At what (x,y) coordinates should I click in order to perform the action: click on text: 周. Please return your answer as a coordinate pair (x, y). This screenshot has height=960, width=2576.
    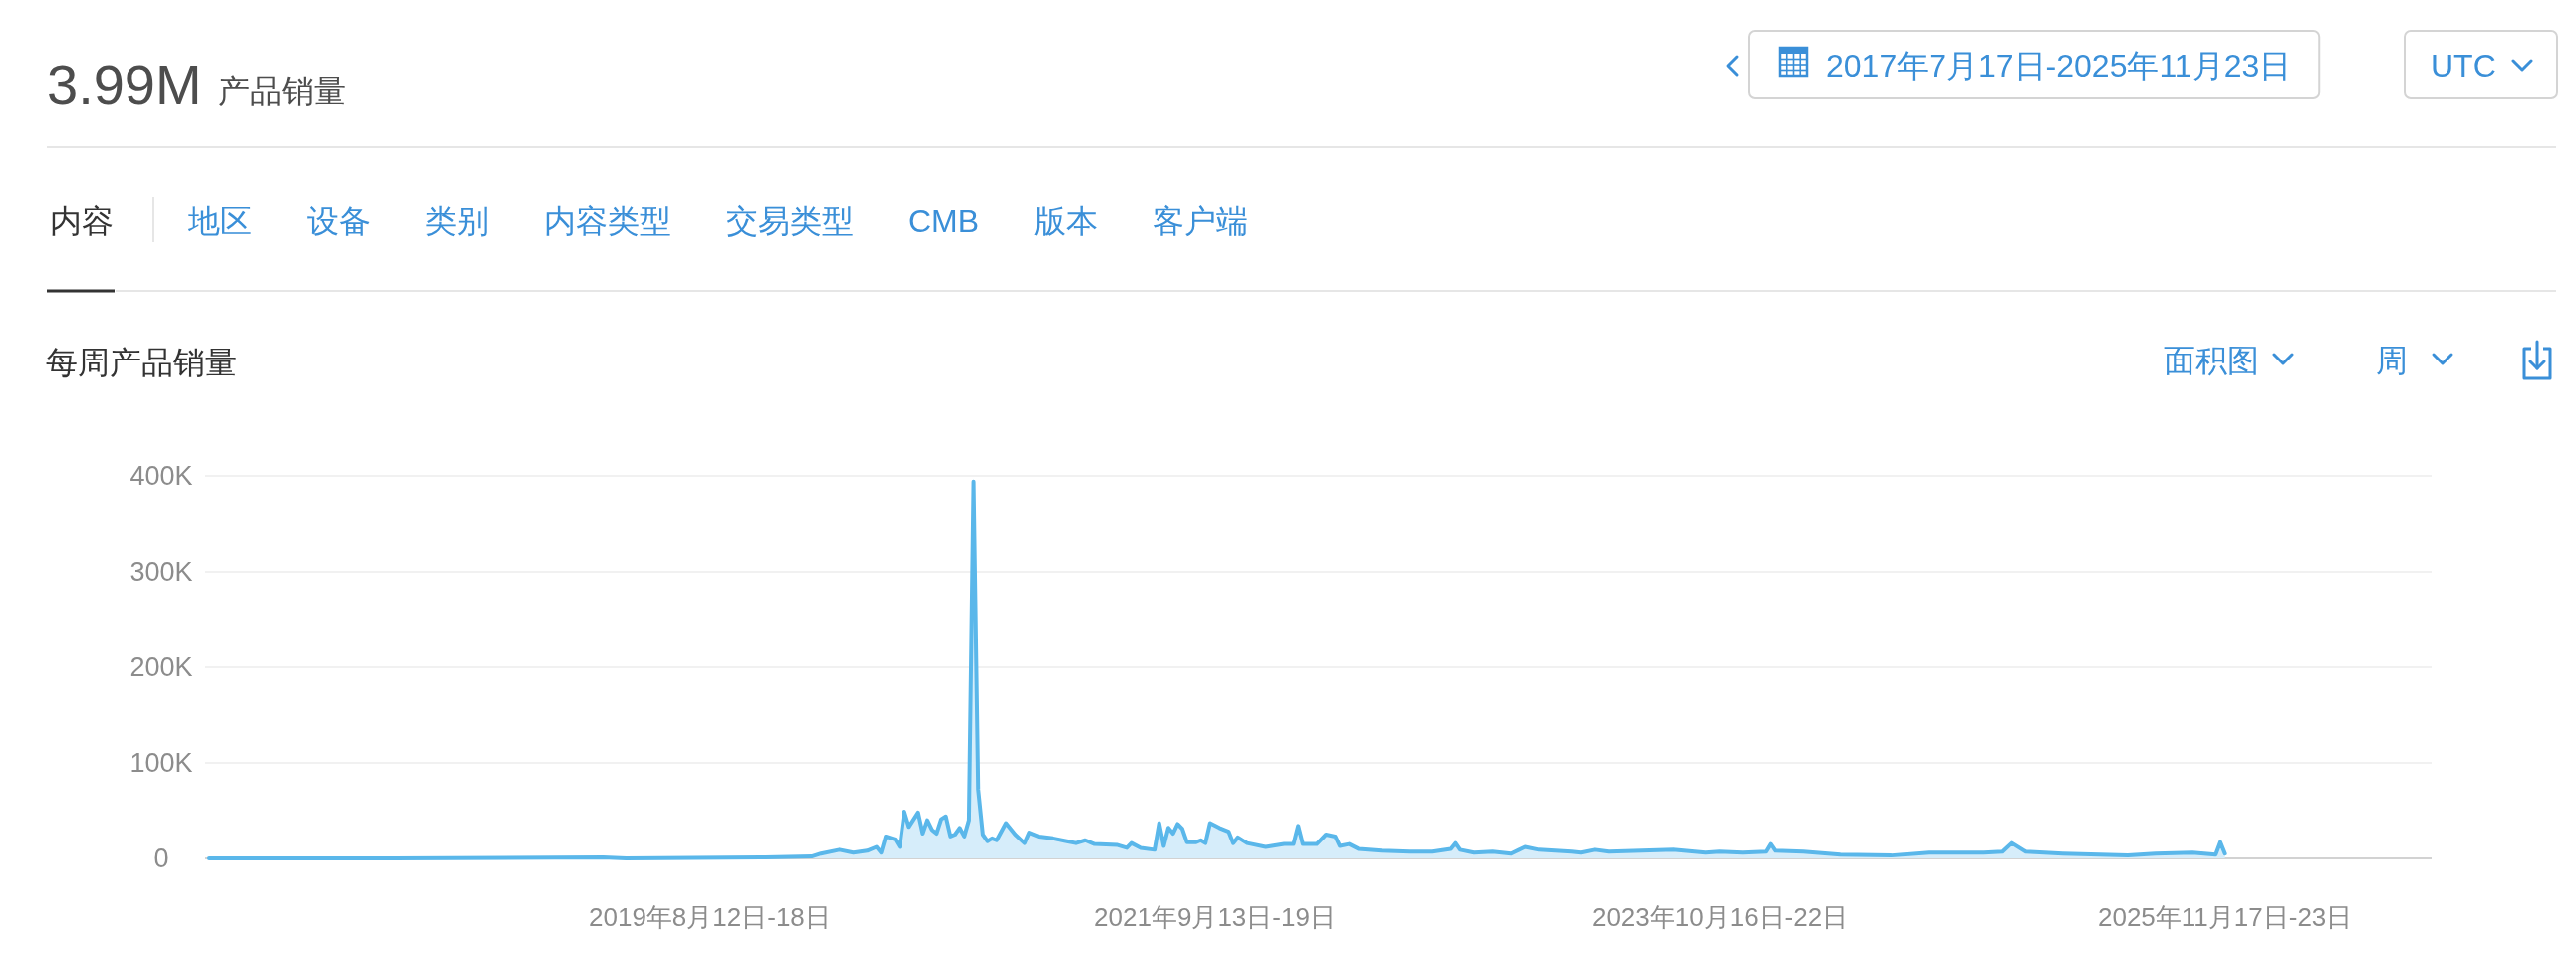
    Looking at the image, I should click on (2392, 360).